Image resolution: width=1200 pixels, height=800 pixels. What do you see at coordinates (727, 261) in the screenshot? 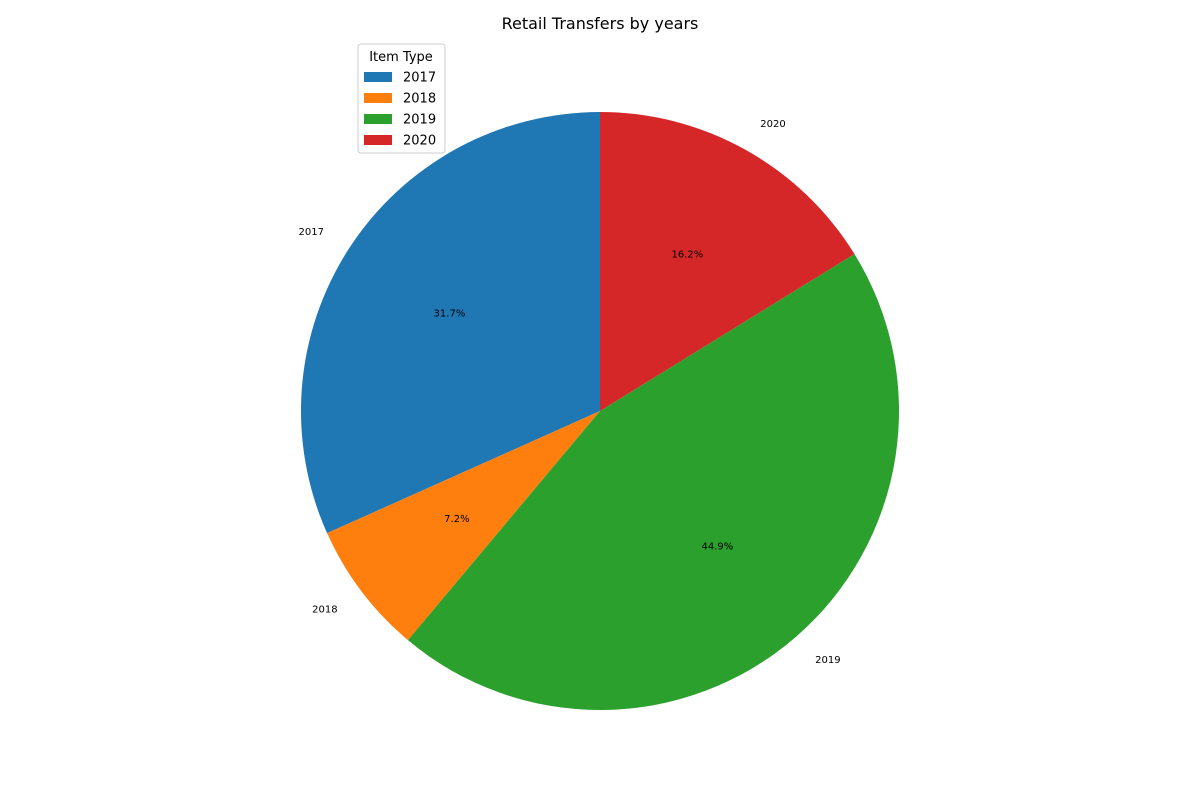
I see `pie-slice-2020` at bounding box center [727, 261].